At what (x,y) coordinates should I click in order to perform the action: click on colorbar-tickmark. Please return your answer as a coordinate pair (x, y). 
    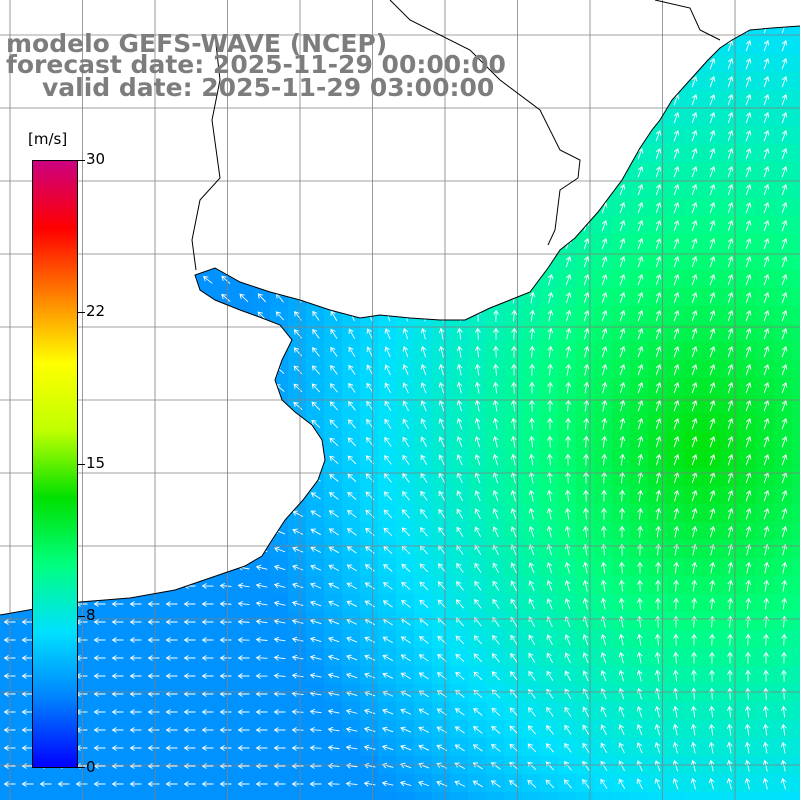
    Looking at the image, I should click on (81, 464).